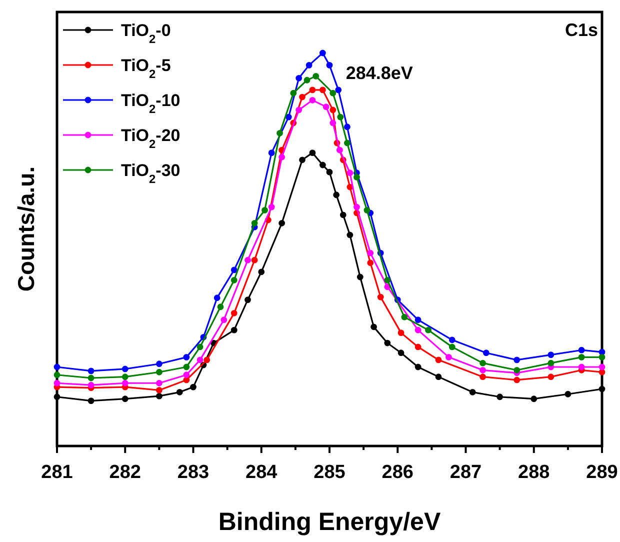 The height and width of the screenshot is (542, 620). What do you see at coordinates (329, 522) in the screenshot?
I see `x-axis-title: Binding Energy/eV` at bounding box center [329, 522].